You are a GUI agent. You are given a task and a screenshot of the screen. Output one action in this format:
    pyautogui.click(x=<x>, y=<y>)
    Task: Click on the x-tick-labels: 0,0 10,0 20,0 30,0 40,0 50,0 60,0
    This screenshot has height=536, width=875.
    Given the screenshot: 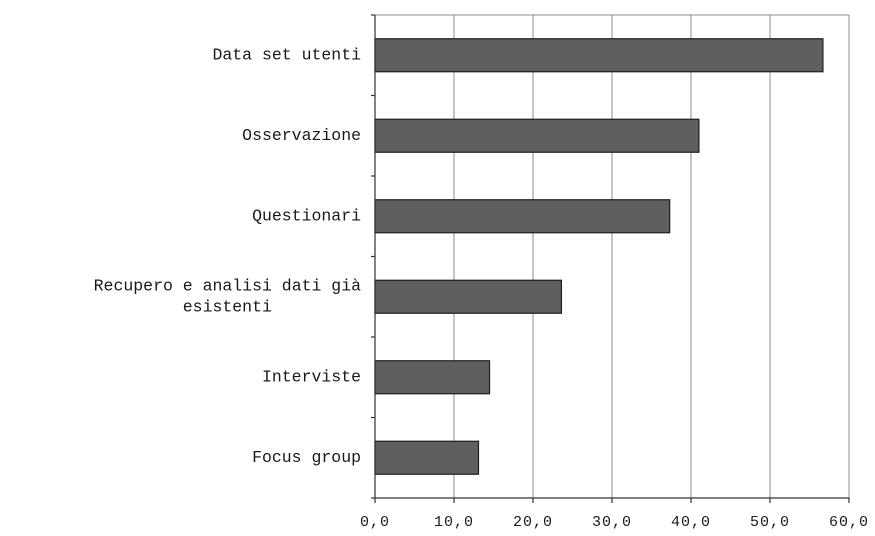 What is the action you would take?
    pyautogui.click(x=614, y=522)
    